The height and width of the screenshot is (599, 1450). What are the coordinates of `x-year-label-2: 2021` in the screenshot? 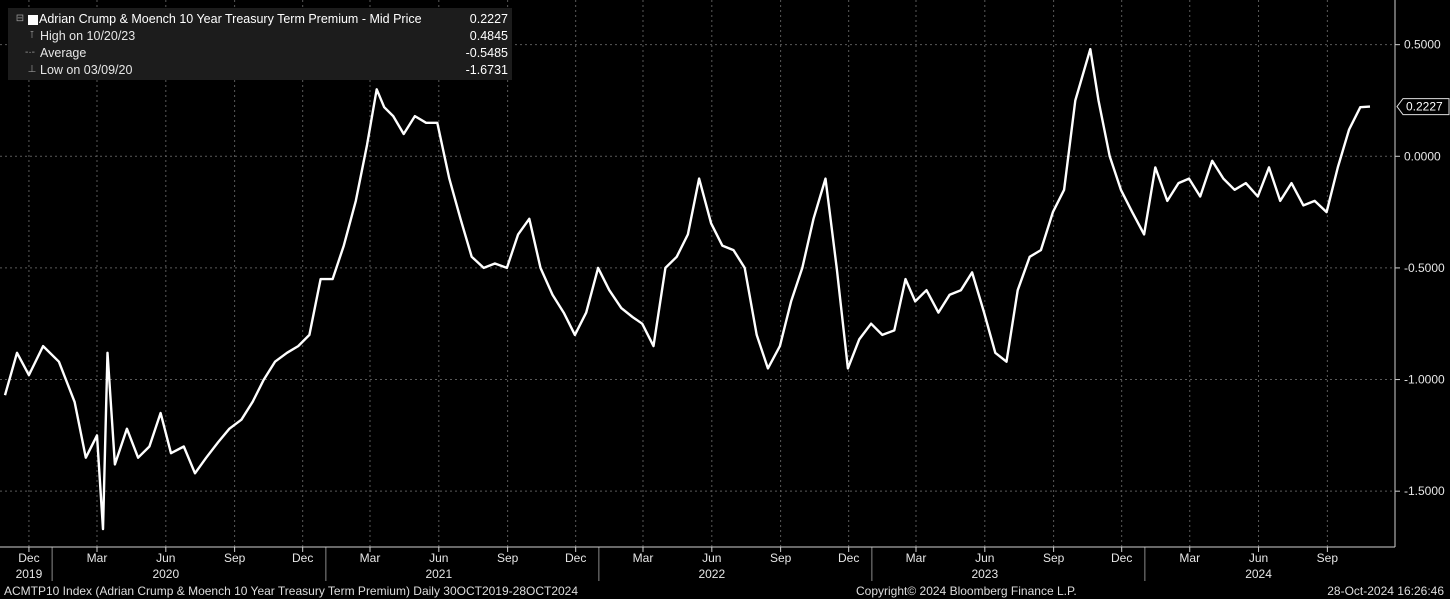 It's located at (438, 574).